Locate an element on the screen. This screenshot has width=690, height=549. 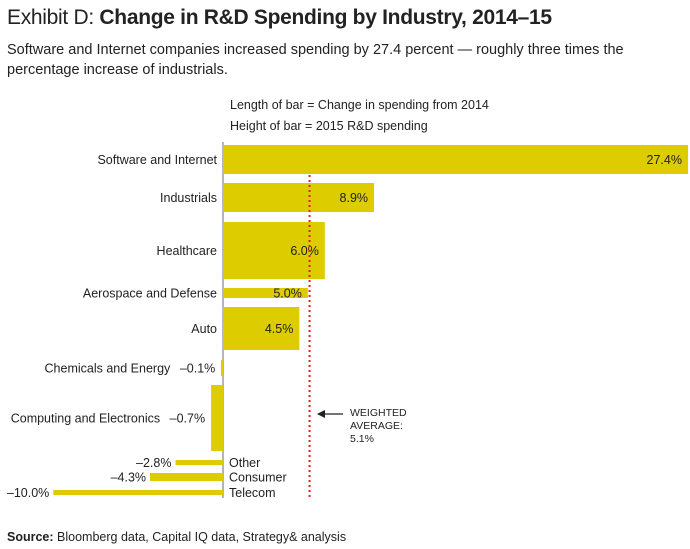
category-label: Software and Internet is located at coordinates (157, 160).